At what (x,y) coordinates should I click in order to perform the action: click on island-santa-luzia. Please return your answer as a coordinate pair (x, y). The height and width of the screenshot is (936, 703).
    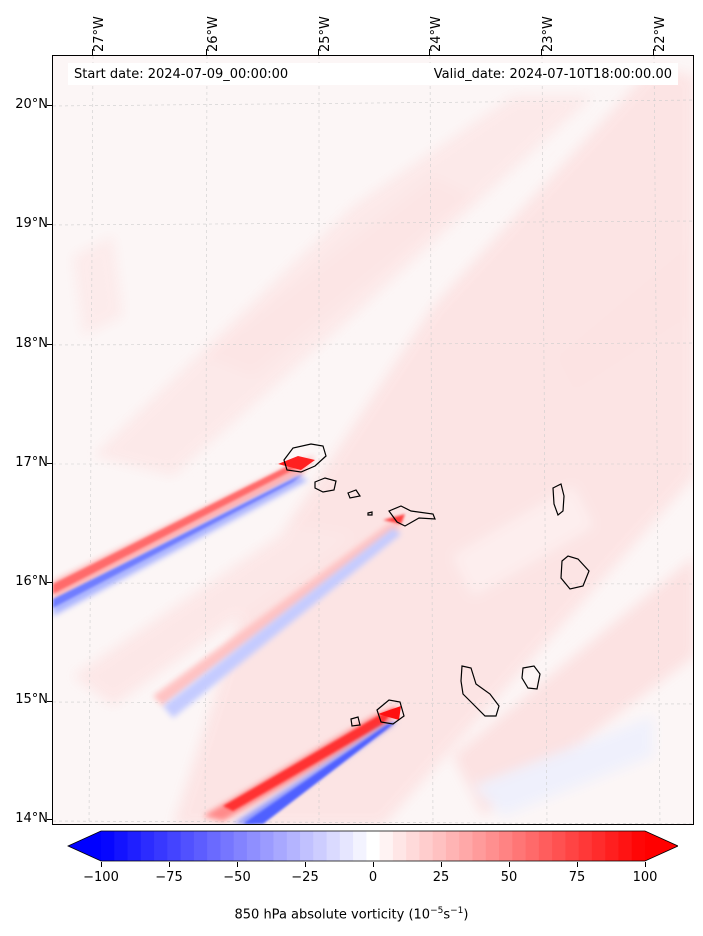
    Looking at the image, I should click on (354, 494).